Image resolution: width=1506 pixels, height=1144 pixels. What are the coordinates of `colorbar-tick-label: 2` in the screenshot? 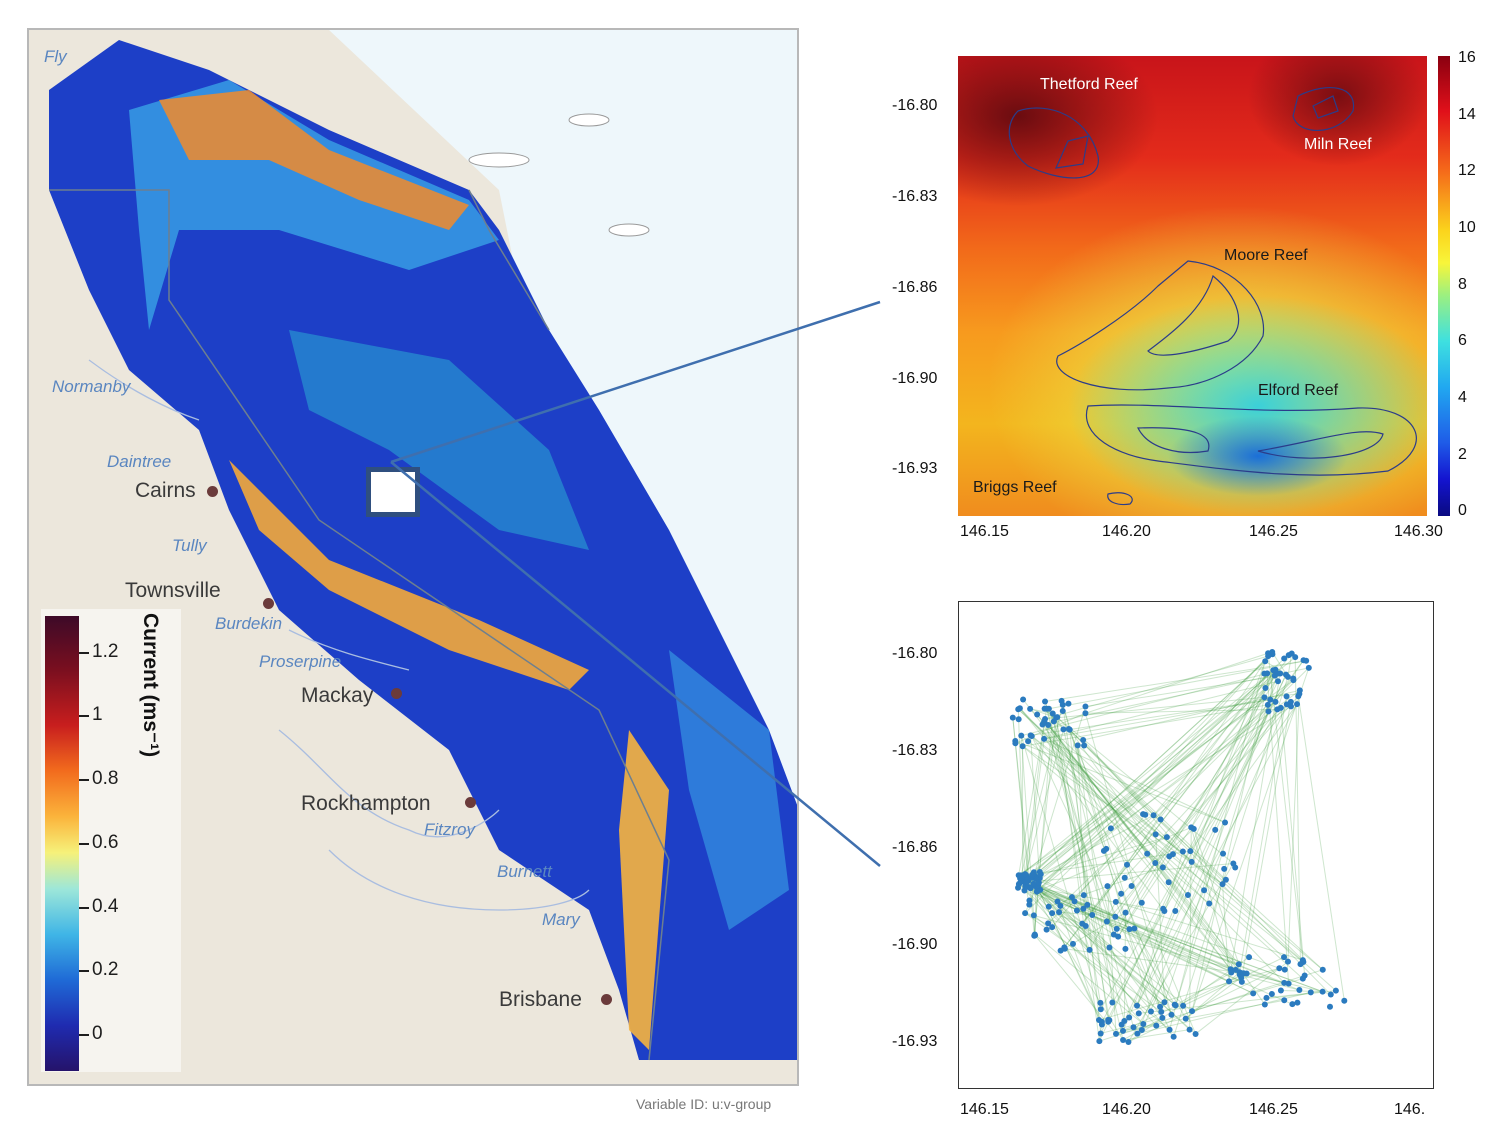 It's located at (1462, 454).